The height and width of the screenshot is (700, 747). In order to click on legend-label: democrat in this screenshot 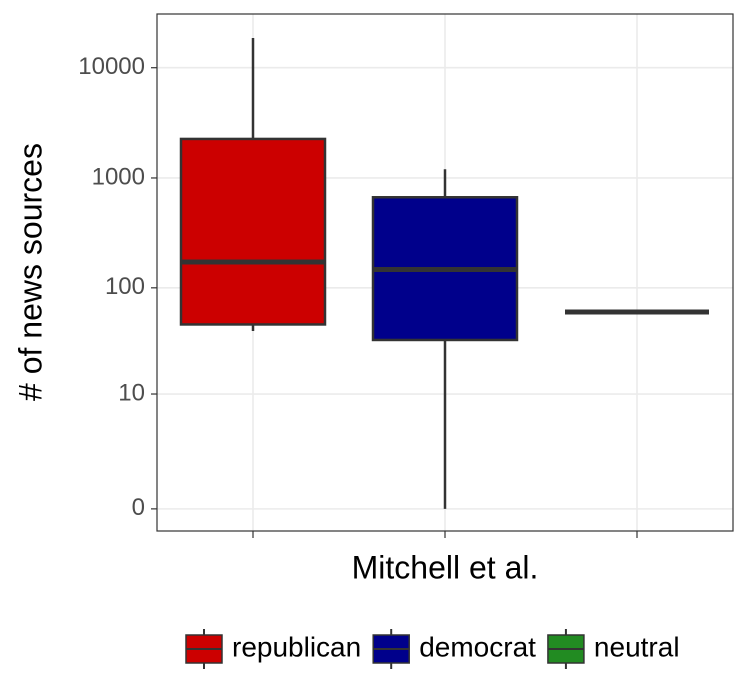, I will do `click(477, 646)`.